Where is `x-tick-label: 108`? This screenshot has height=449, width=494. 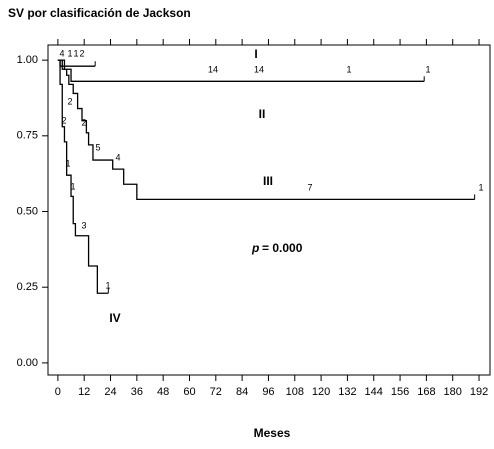
x-tick-label: 108 is located at coordinates (295, 392).